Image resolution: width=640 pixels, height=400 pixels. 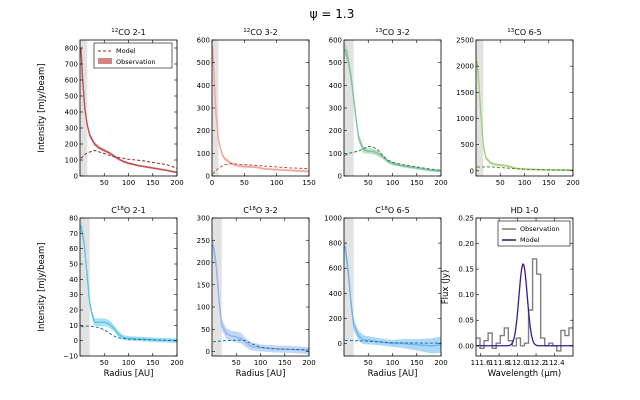 What do you see at coordinates (203, 285) in the screenshot?
I see `y-tick-label: 150` at bounding box center [203, 285].